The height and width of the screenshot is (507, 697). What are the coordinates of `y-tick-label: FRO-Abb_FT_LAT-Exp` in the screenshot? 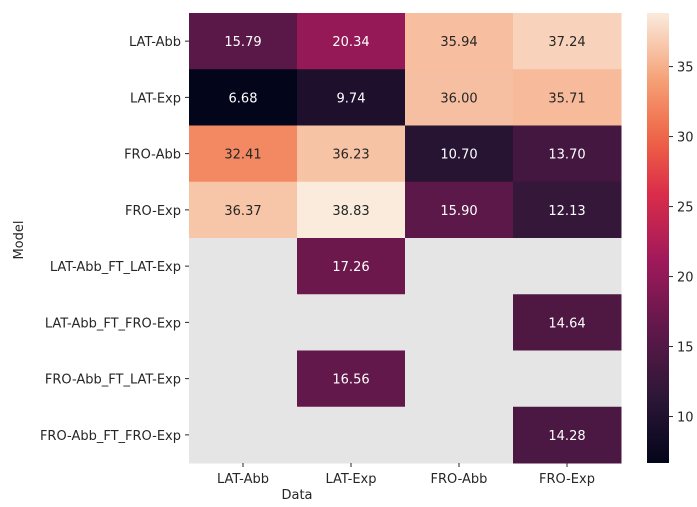 It's located at (113, 380).